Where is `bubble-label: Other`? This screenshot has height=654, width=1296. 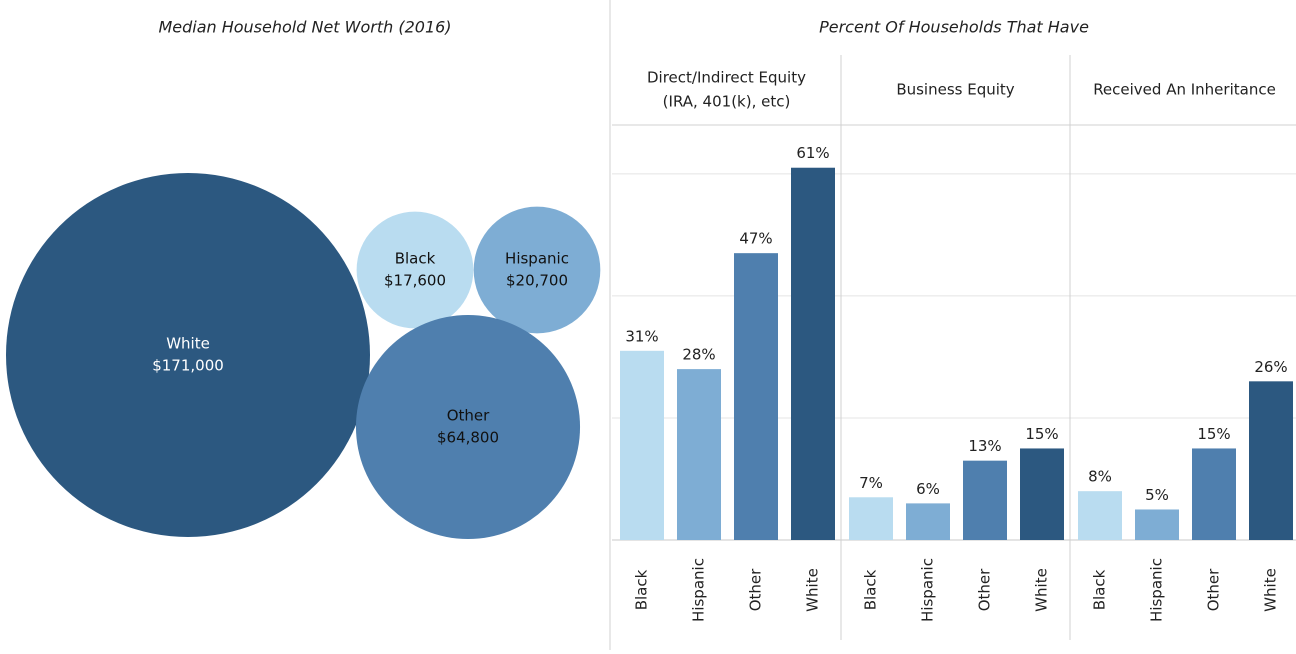 bubble-label: Other is located at coordinates (468, 416).